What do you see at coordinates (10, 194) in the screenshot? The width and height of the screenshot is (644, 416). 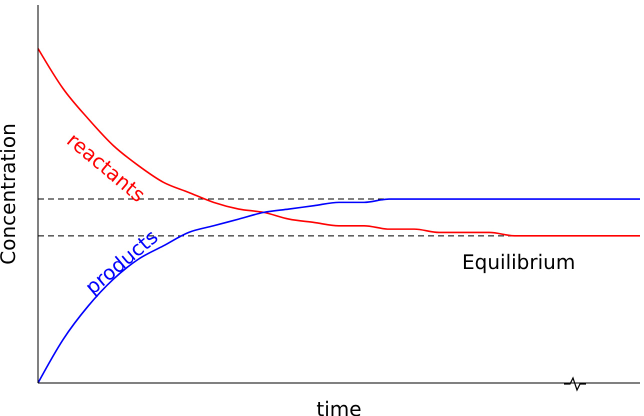 I see `y-axis-title: Concentration` at bounding box center [10, 194].